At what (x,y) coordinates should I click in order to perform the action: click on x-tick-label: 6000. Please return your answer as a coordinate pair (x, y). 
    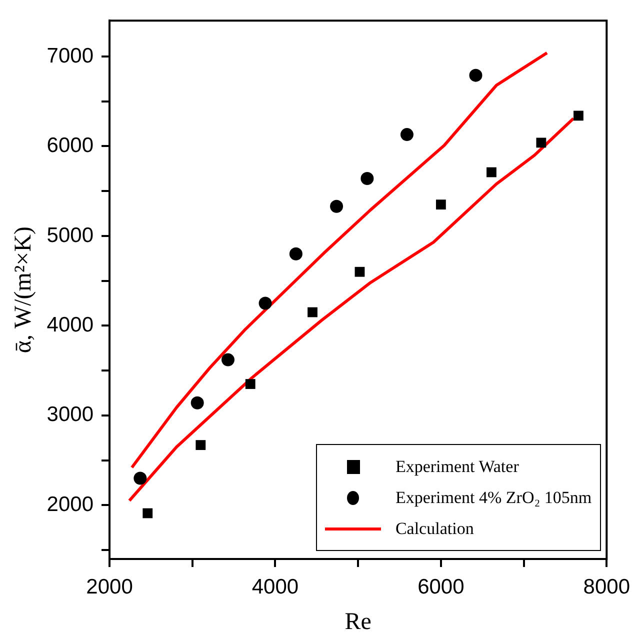
    Looking at the image, I should click on (441, 586).